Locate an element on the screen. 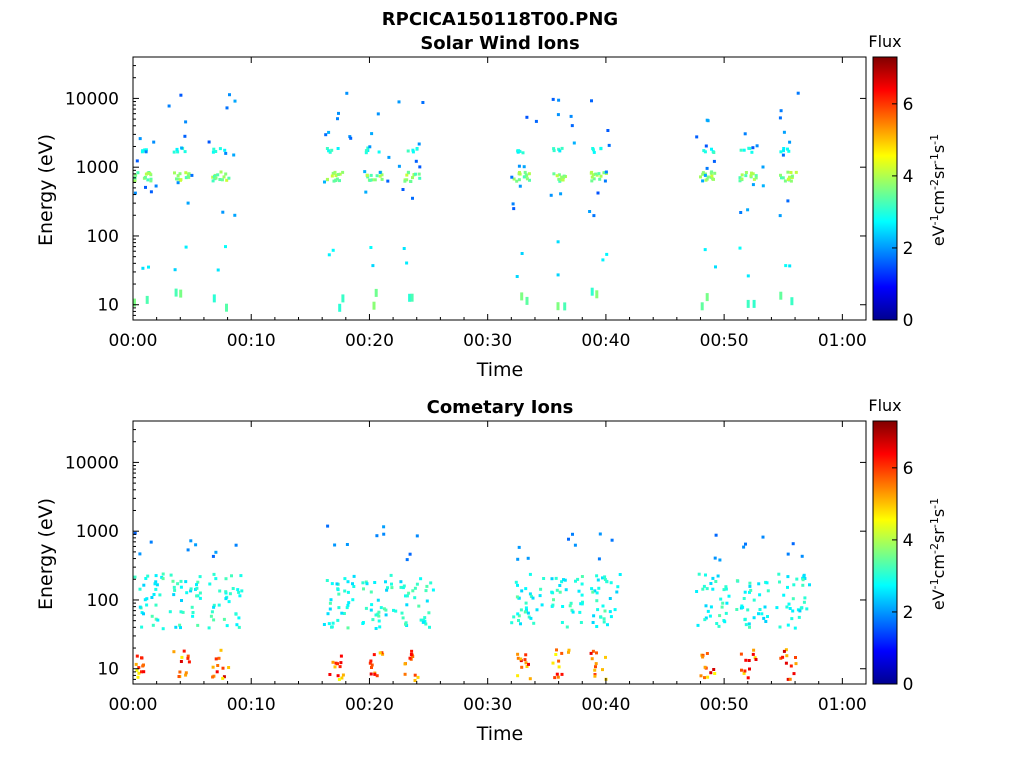  x-tick-label: 01:00 is located at coordinates (842, 705).